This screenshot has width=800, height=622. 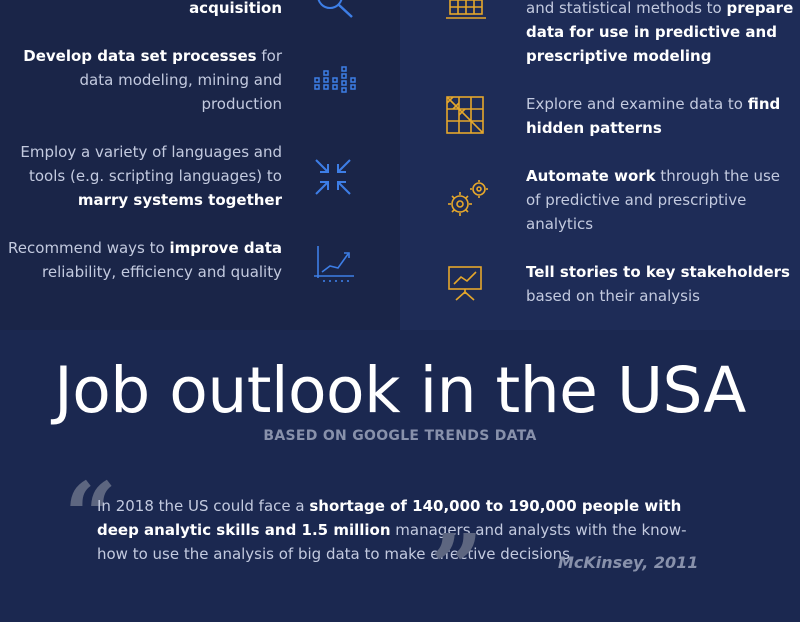 I want to click on presentation-board-icon, so click(x=465, y=283).